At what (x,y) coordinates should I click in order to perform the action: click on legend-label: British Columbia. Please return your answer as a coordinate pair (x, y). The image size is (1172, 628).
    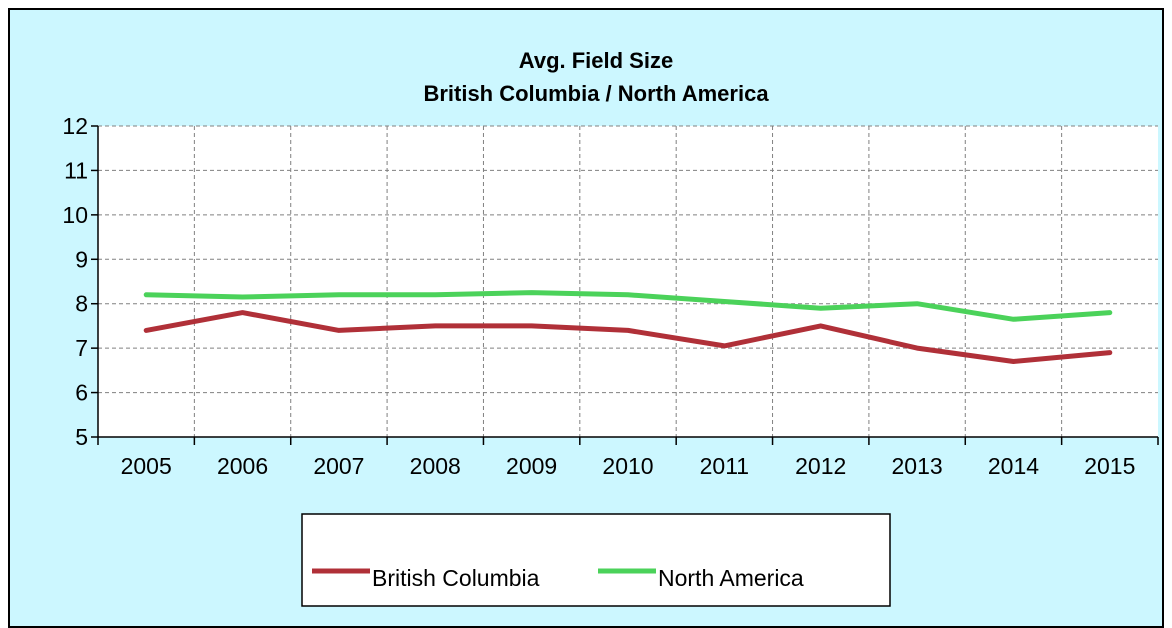
    Looking at the image, I should click on (456, 578).